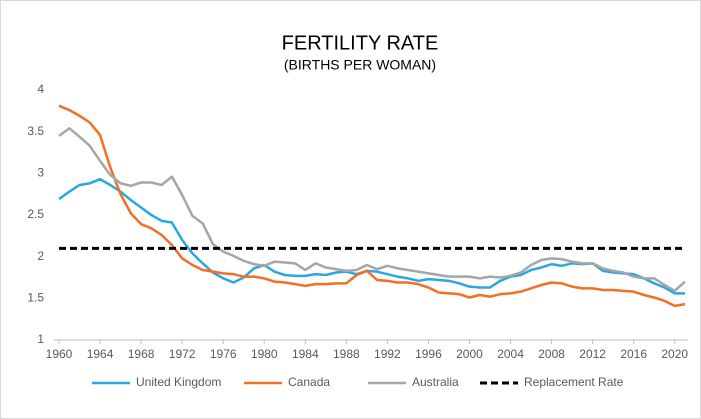  Describe the element at coordinates (387, 354) in the screenshot. I see `x-tick-label: 1992` at that location.